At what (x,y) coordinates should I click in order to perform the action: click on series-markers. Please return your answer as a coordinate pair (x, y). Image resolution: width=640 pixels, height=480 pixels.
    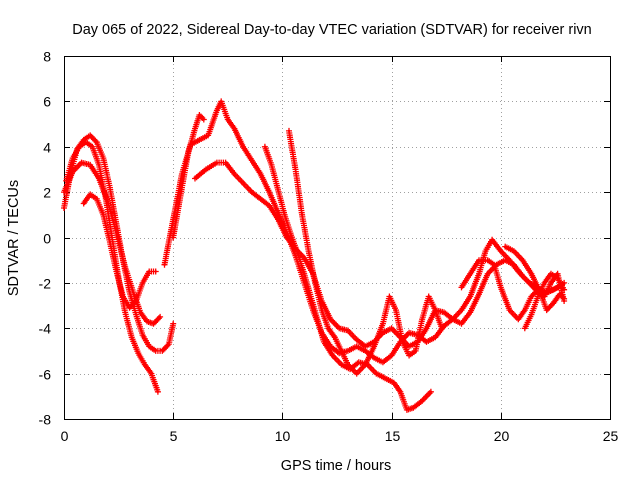
    Looking at the image, I should click on (112, 267).